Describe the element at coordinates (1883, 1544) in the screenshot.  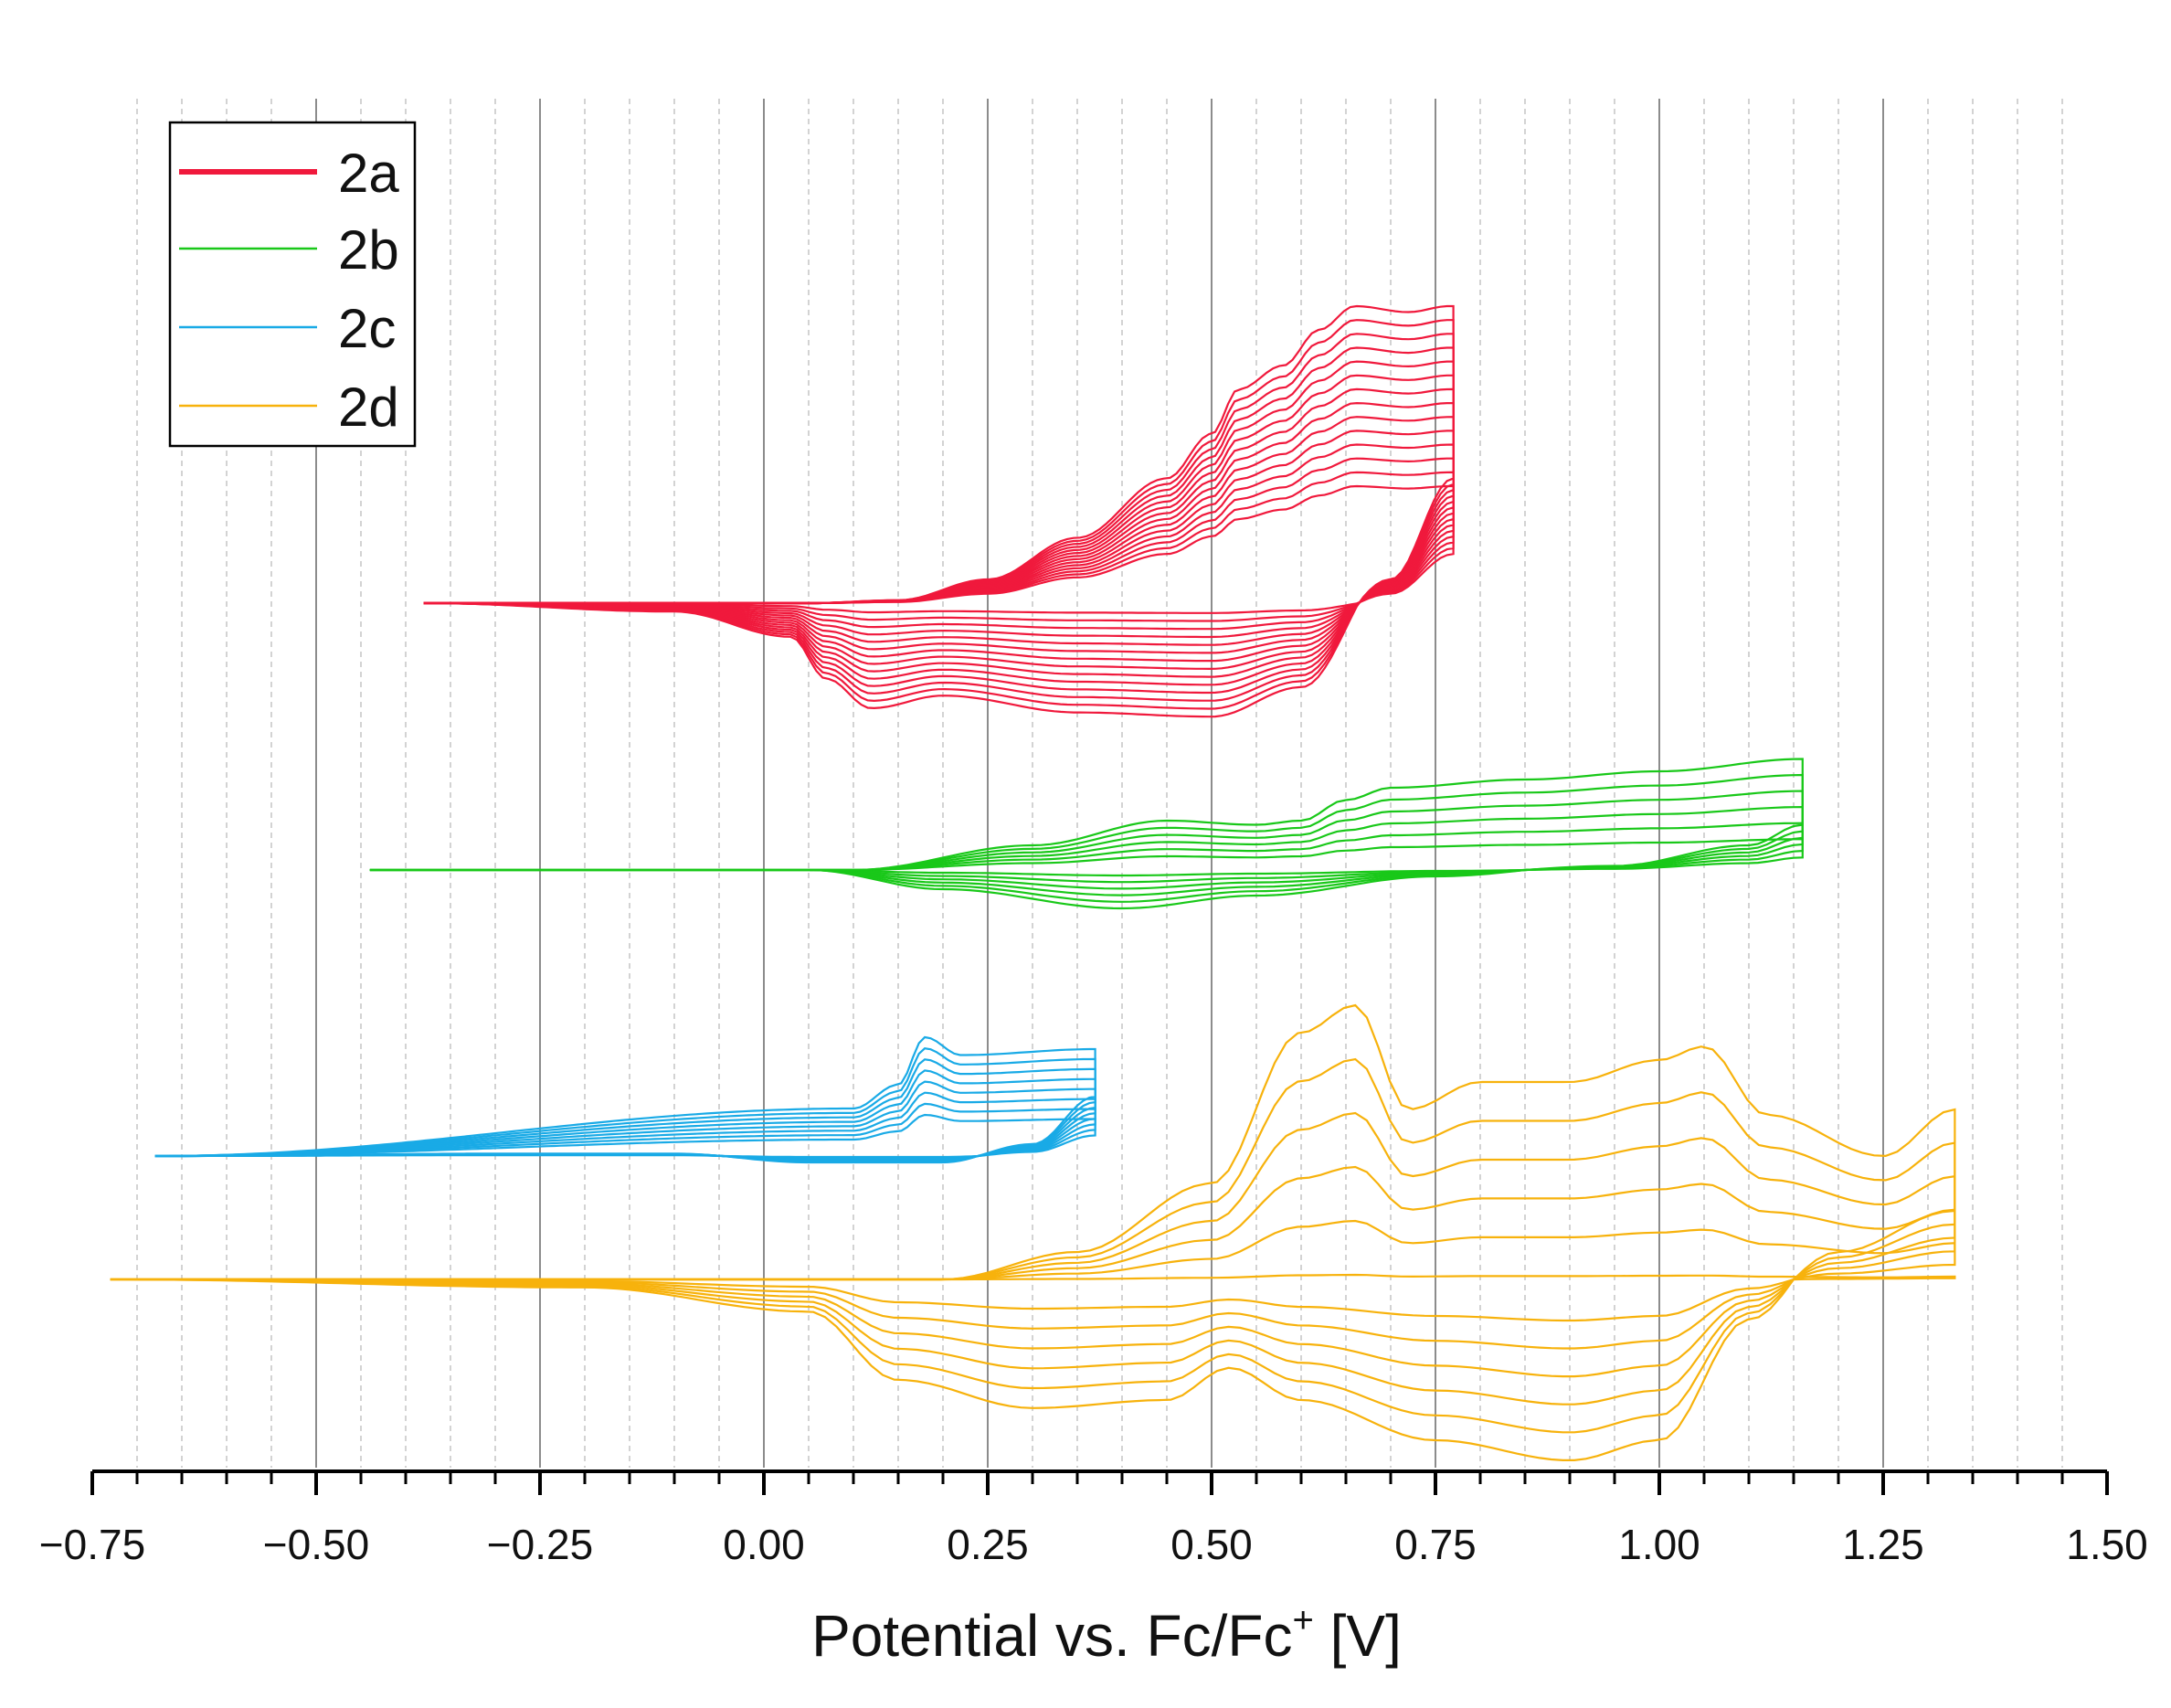
I see `x-tick-label: 1.25` at that location.